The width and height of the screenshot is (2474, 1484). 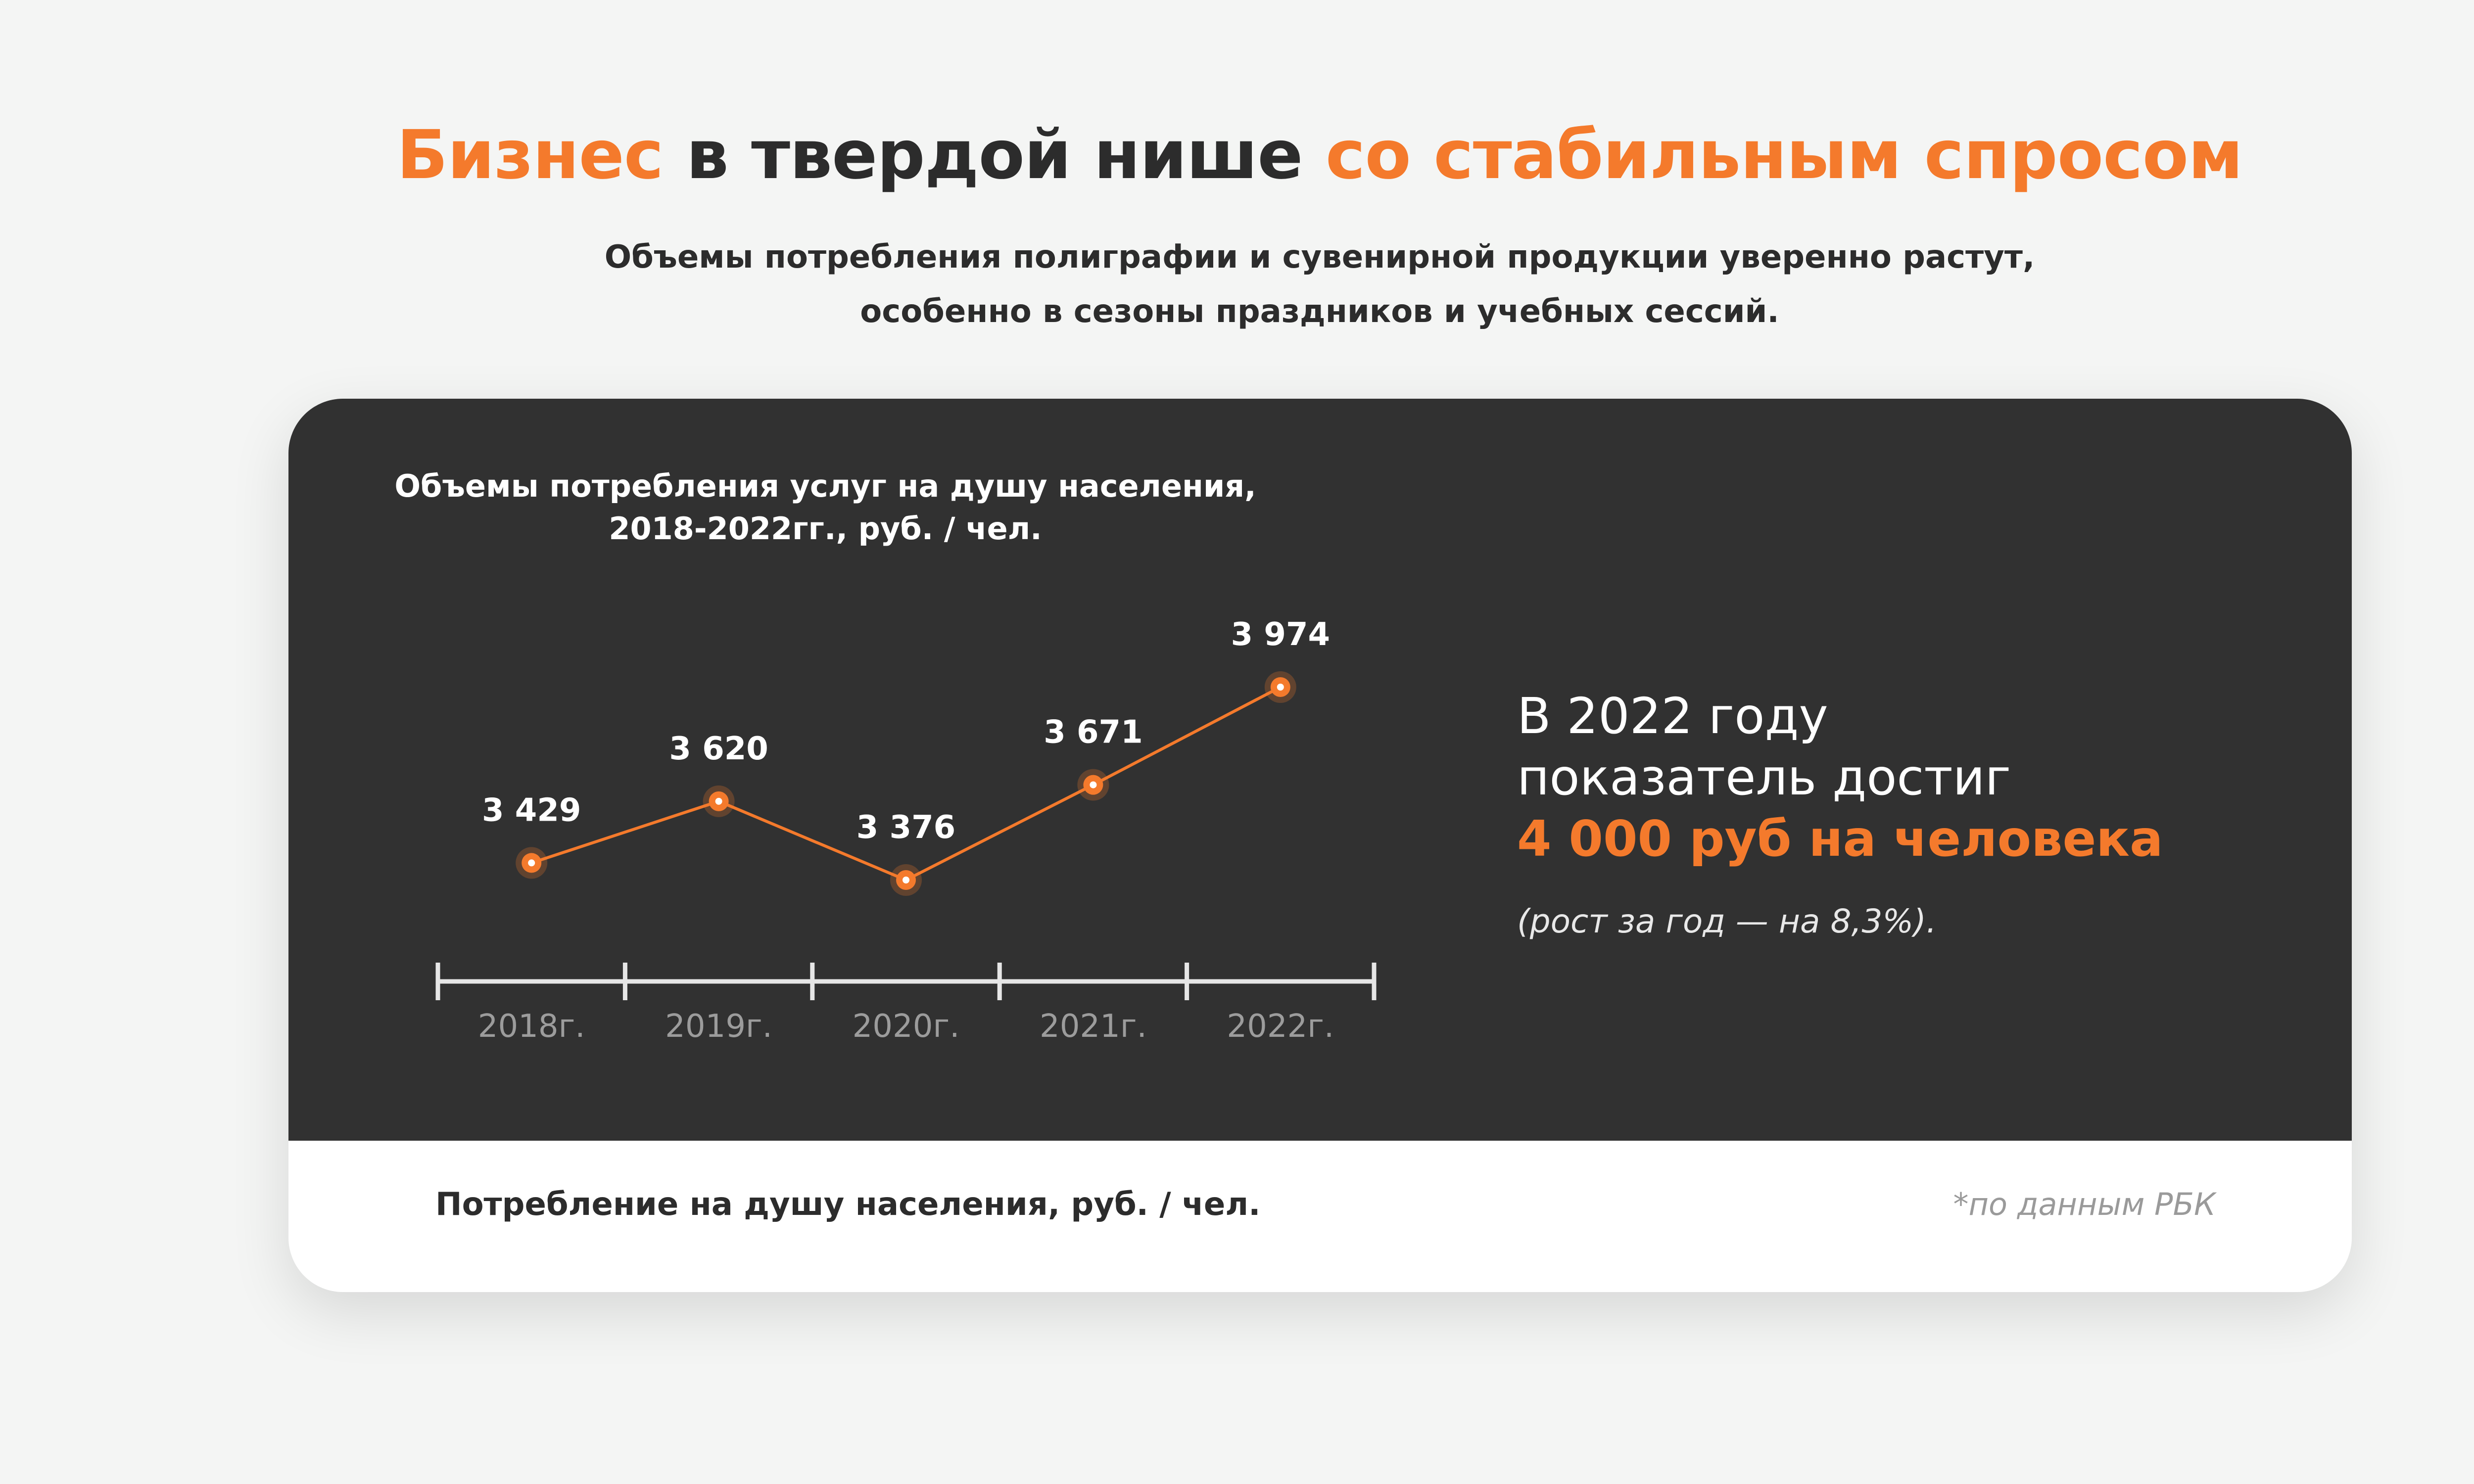 What do you see at coordinates (1727, 921) in the screenshot?
I see `highlight-note: (рост за год — на 8,3%).` at bounding box center [1727, 921].